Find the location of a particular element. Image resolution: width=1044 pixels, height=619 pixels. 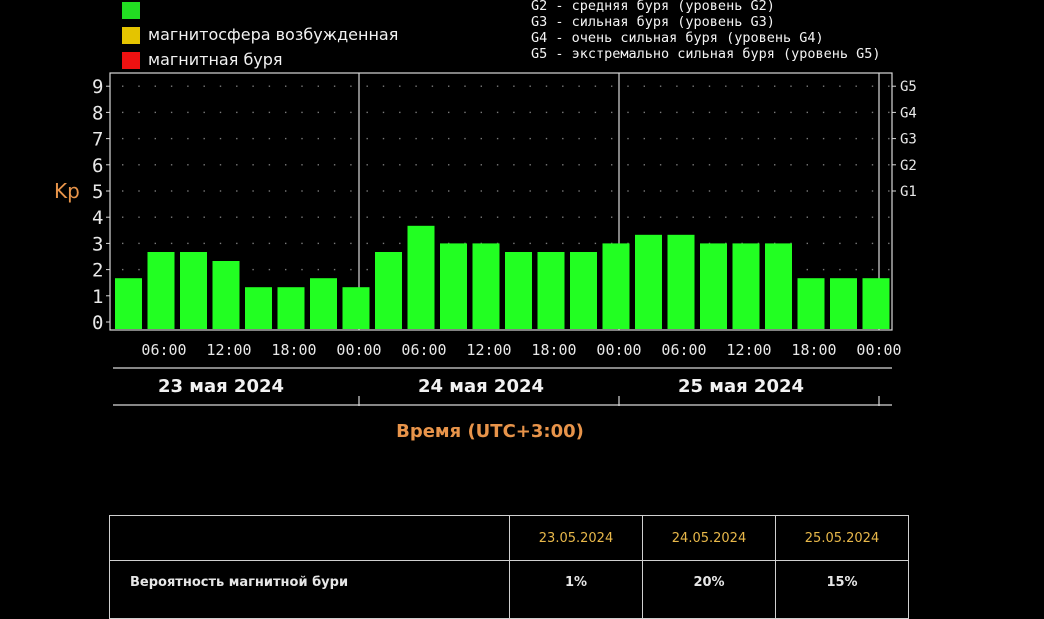

forecast-value-2: 20% is located at coordinates (709, 589).